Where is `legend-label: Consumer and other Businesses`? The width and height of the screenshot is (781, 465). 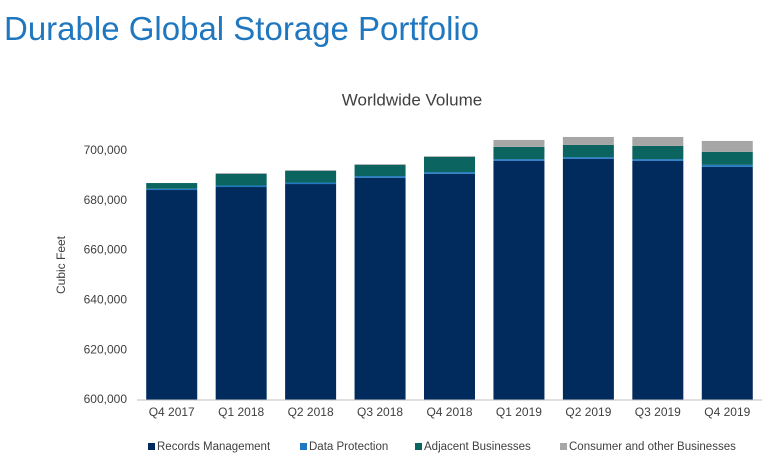 legend-label: Consumer and other Businesses is located at coordinates (652, 447).